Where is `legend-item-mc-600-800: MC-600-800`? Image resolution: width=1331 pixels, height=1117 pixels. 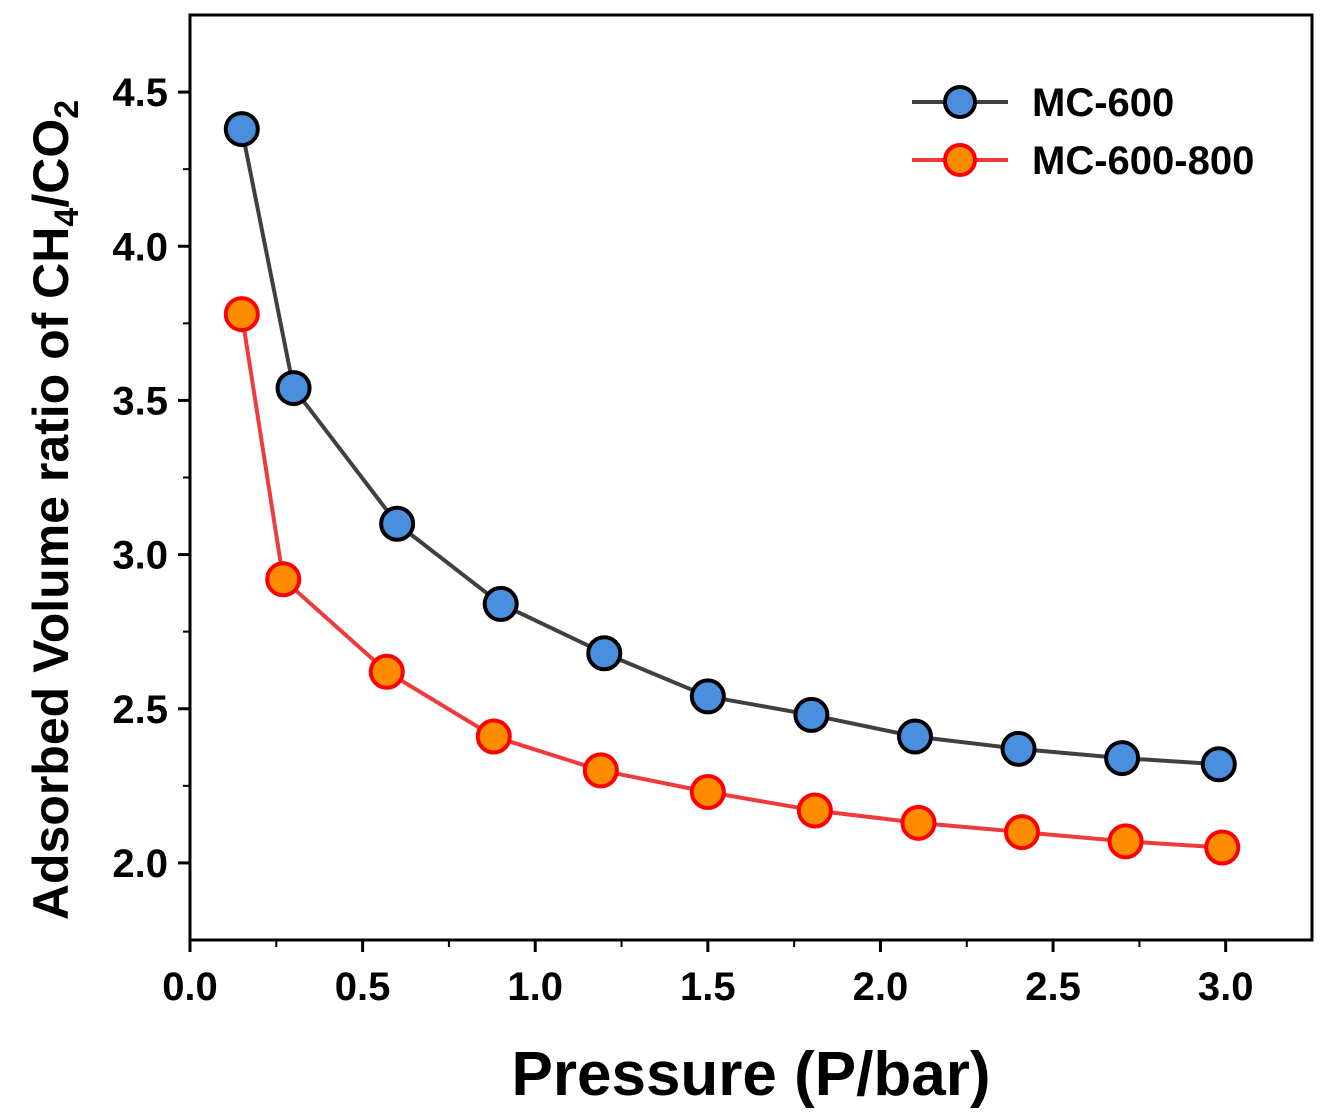 legend-item-mc-600-800: MC-600-800 is located at coordinates (1083, 161).